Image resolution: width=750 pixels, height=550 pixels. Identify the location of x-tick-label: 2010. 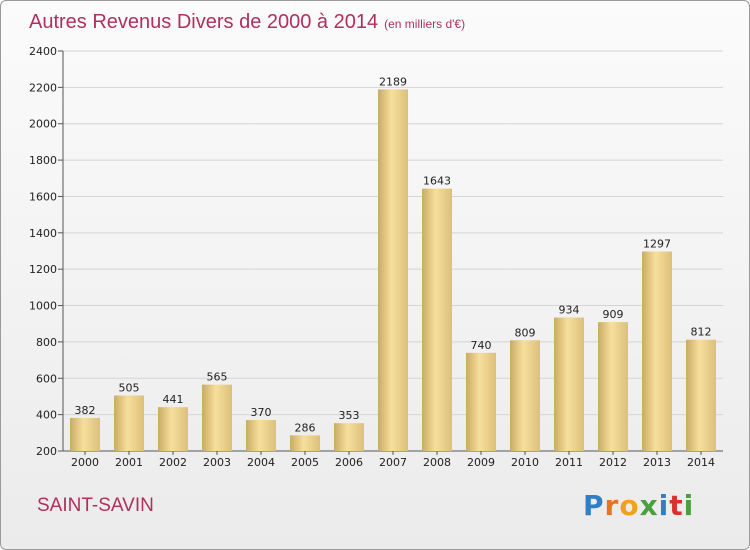
(525, 462).